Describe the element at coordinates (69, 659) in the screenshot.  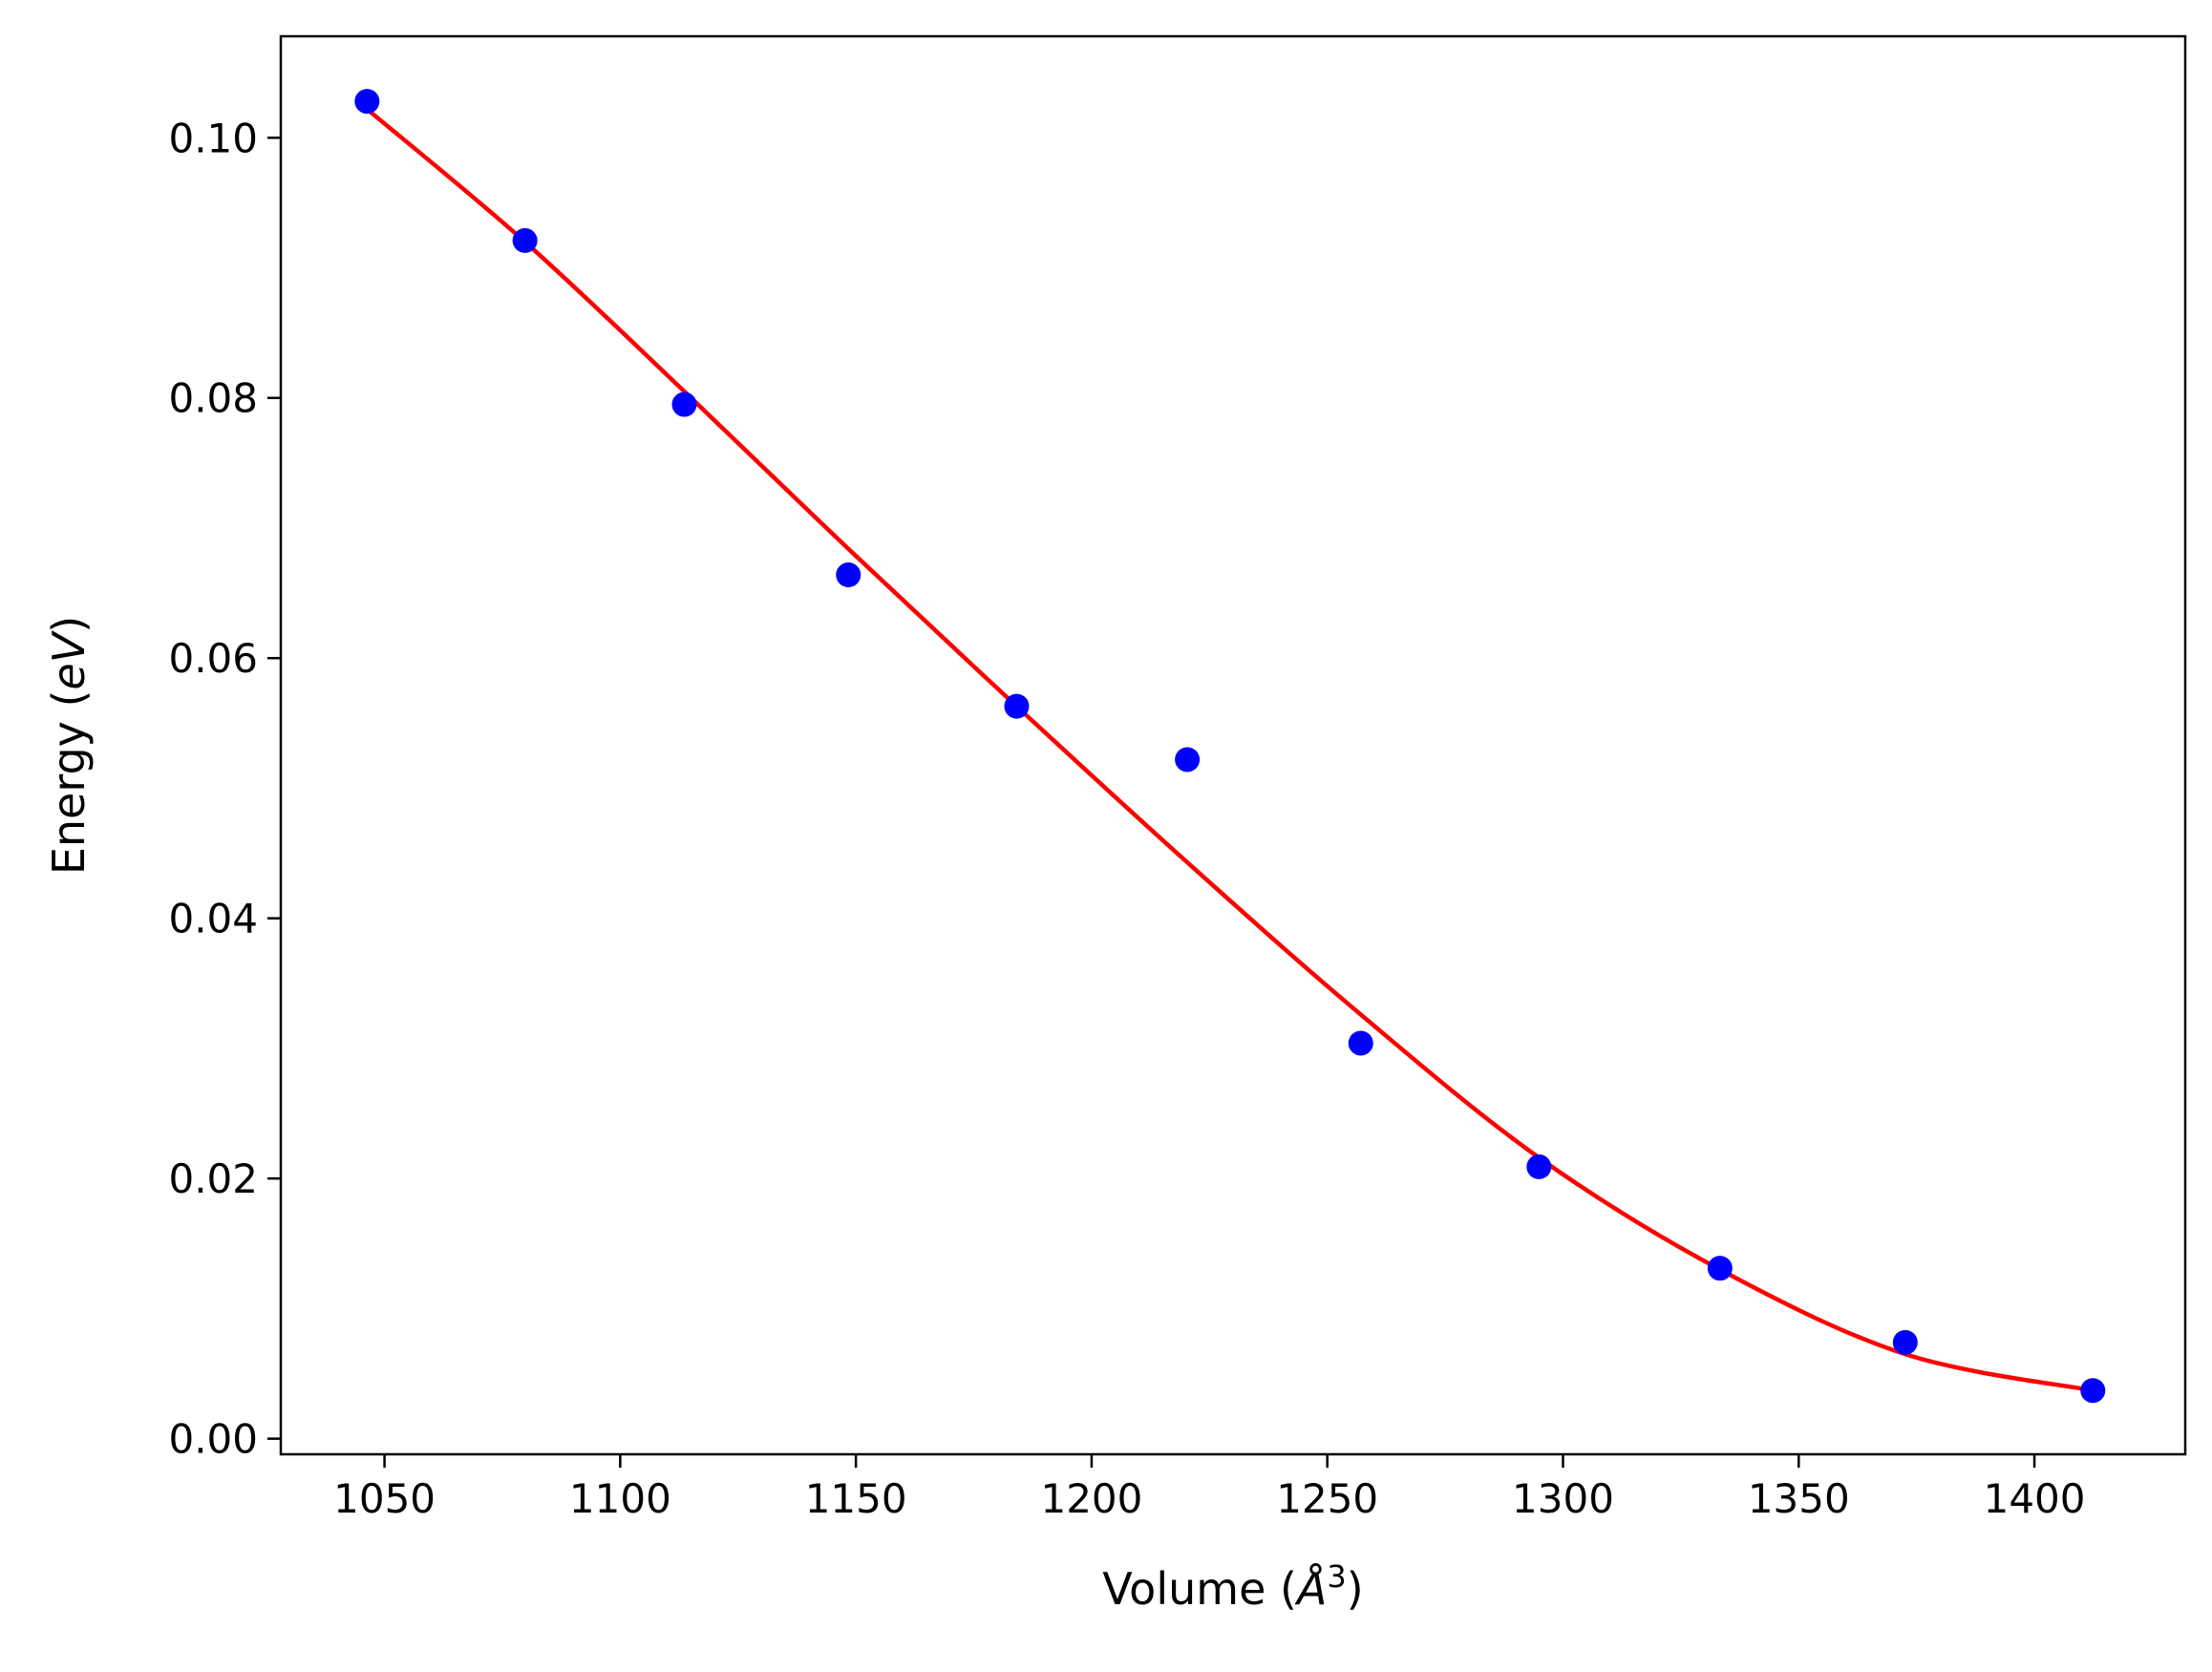
I see `y-axis-label-unit: eV` at that location.